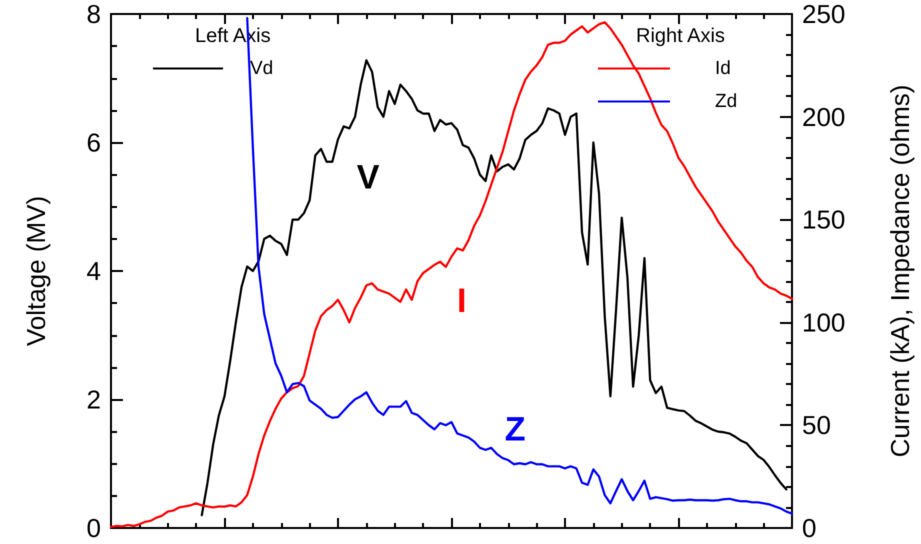  I want to click on annotation: Z, so click(515, 429).